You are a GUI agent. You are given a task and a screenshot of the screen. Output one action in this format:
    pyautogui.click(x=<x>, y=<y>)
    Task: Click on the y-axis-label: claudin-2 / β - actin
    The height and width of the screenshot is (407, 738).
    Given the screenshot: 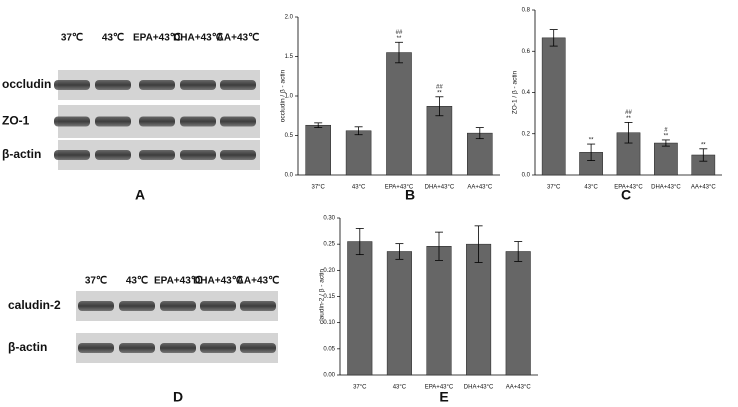 What is the action you would take?
    pyautogui.click(x=322, y=296)
    